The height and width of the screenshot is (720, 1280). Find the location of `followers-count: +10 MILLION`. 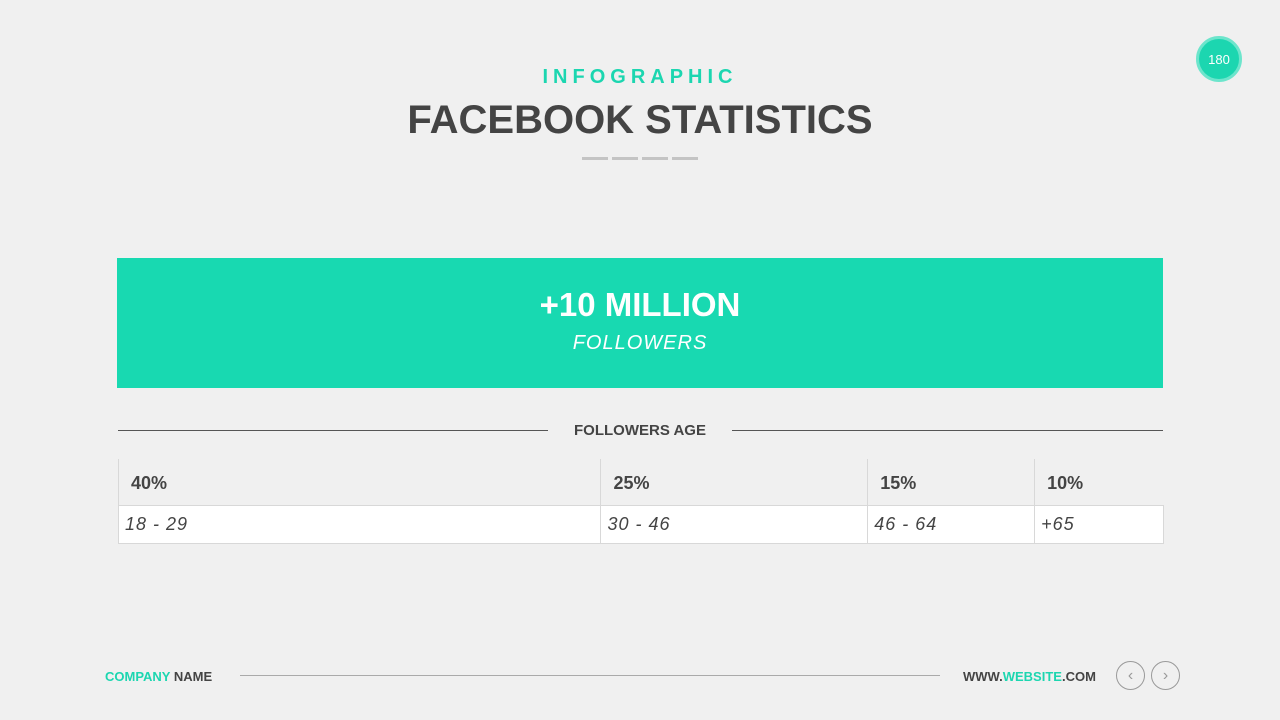

followers-count: +10 MILLION is located at coordinates (640, 304).